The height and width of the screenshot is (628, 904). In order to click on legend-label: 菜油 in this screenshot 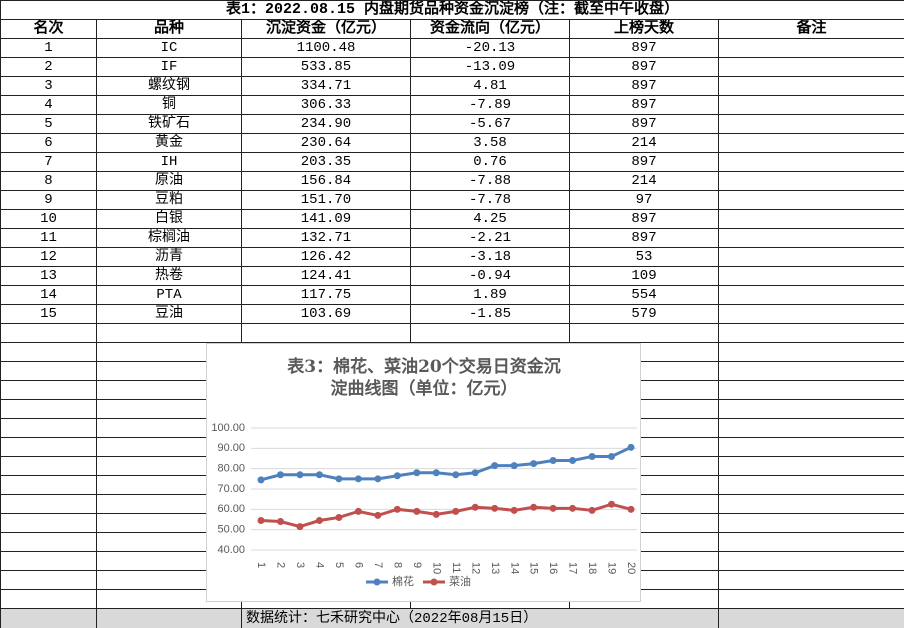, I will do `click(460, 581)`.